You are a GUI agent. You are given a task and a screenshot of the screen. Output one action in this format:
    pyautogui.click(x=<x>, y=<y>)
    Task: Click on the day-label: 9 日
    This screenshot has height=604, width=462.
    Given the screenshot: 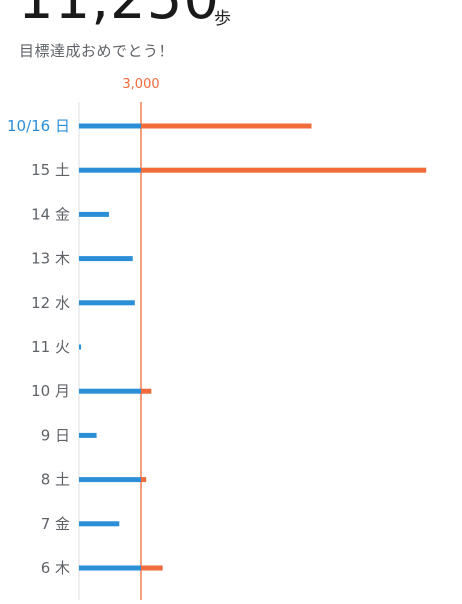 What is the action you would take?
    pyautogui.click(x=55, y=435)
    